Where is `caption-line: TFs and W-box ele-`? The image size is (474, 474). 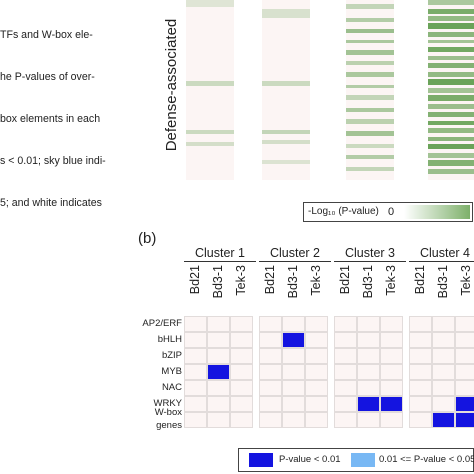
caption-line: TFs and W-box ele- is located at coordinates (46, 35).